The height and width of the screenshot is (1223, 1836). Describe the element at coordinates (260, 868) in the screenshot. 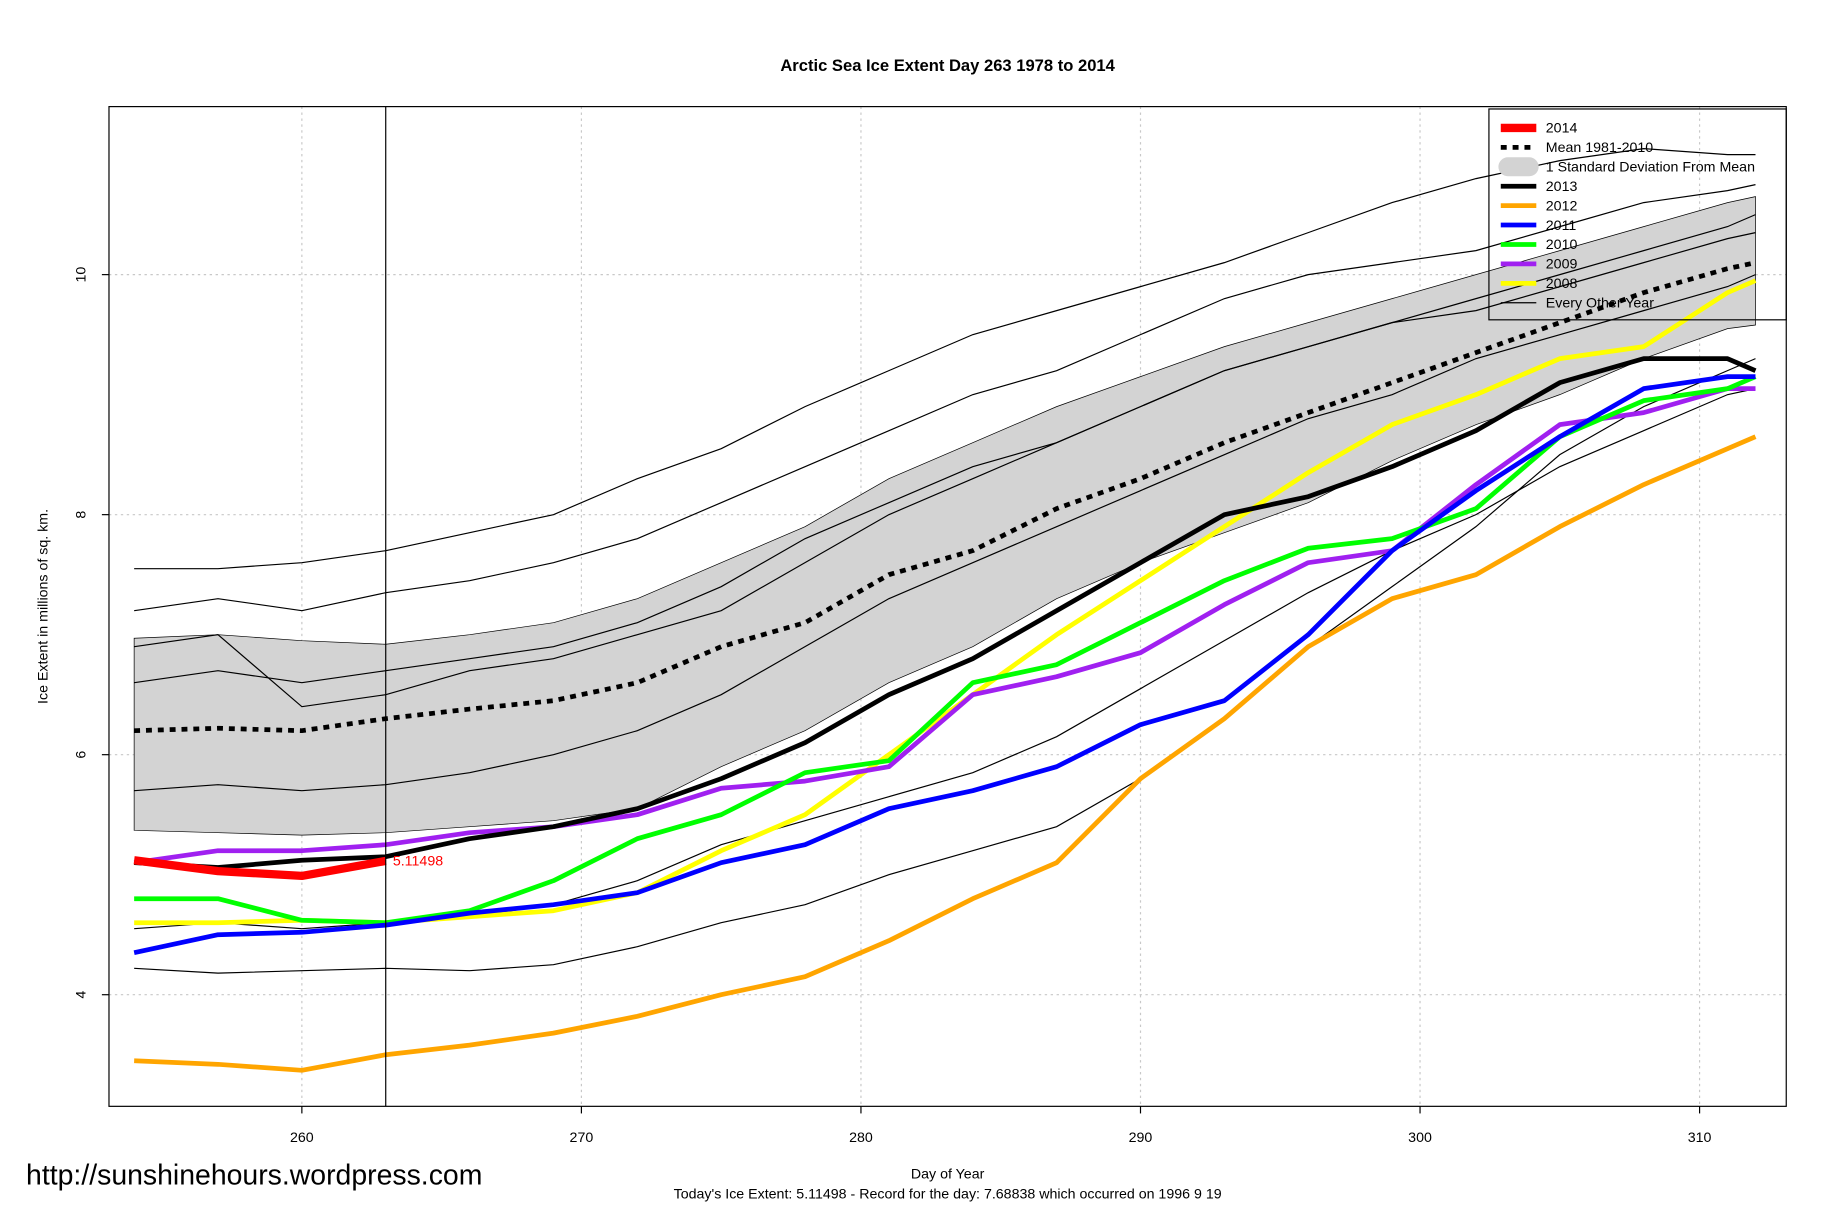

I see `series-line` at that location.